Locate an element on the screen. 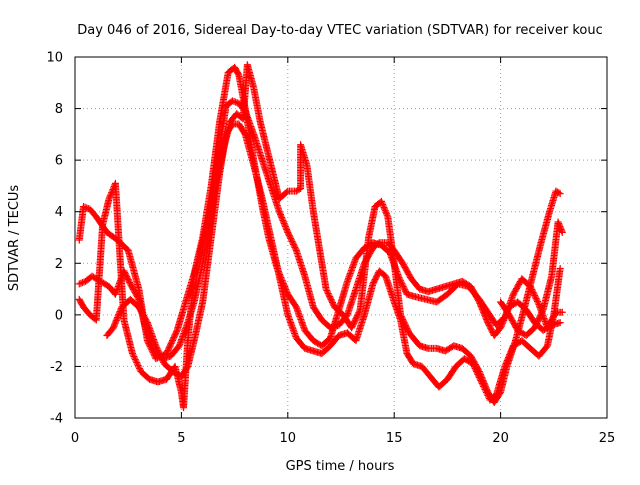 This screenshot has height=485, width=640. x-tick-label: 15 is located at coordinates (394, 438).